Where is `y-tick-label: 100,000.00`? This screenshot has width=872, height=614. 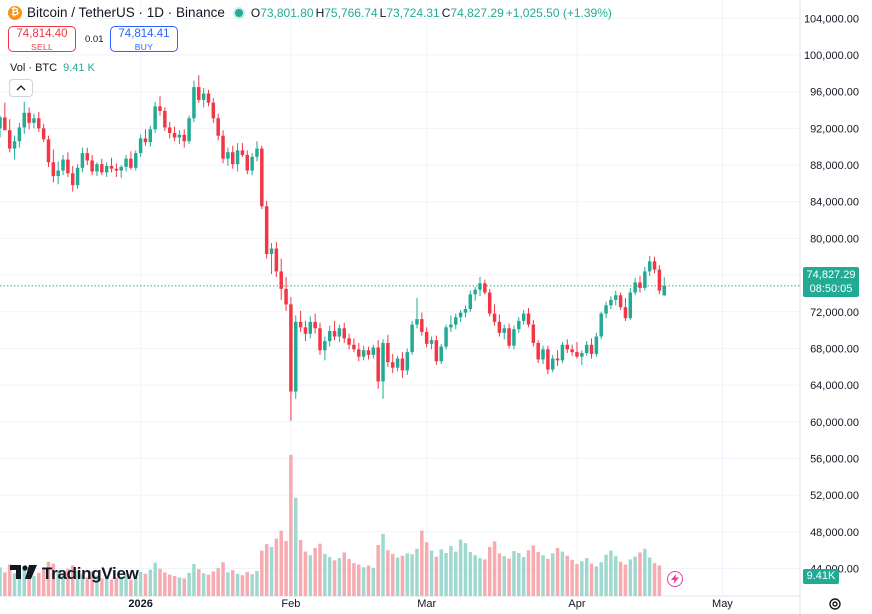
y-tick-label: 100,000.00 is located at coordinates (831, 56).